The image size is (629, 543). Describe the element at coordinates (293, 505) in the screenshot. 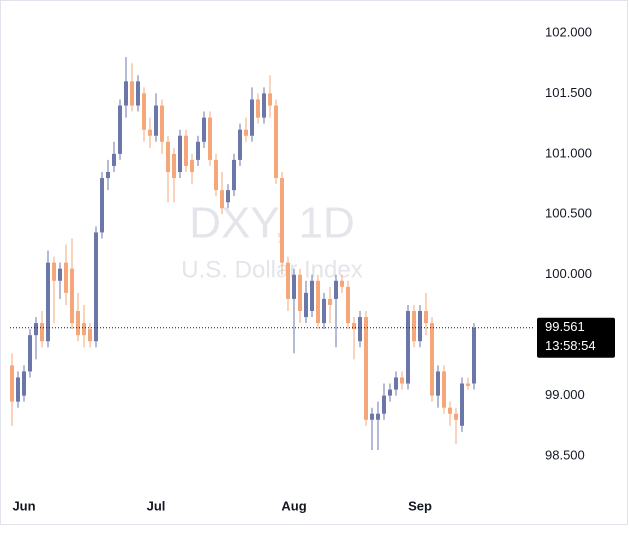

I see `x-tick-label: Aug` at that location.